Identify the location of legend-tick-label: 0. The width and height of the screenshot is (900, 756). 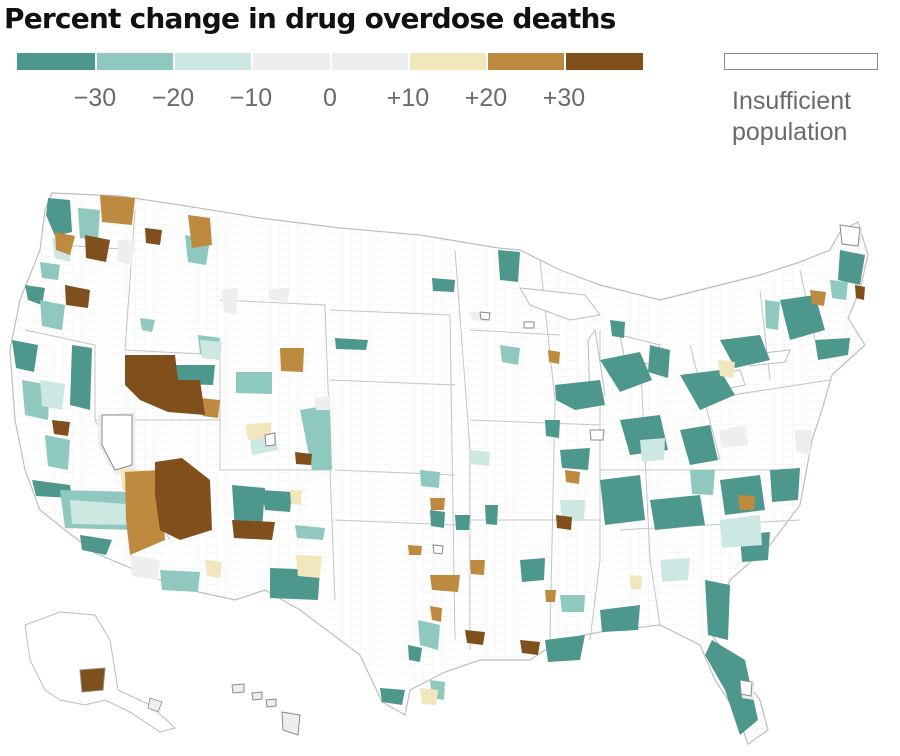
(330, 98).